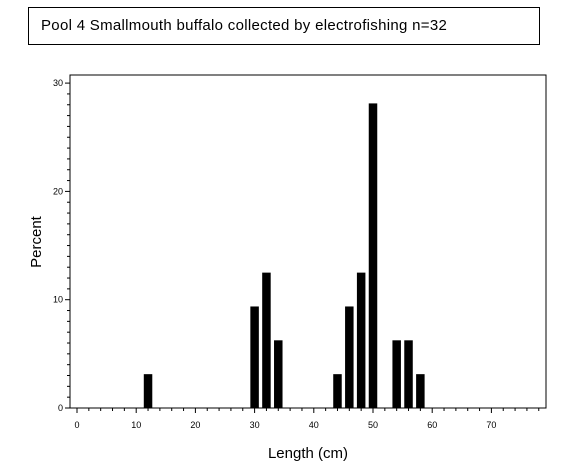 Image resolution: width=570 pixels, height=475 pixels. Describe the element at coordinates (491, 425) in the screenshot. I see `x-tick-label: 70` at that location.